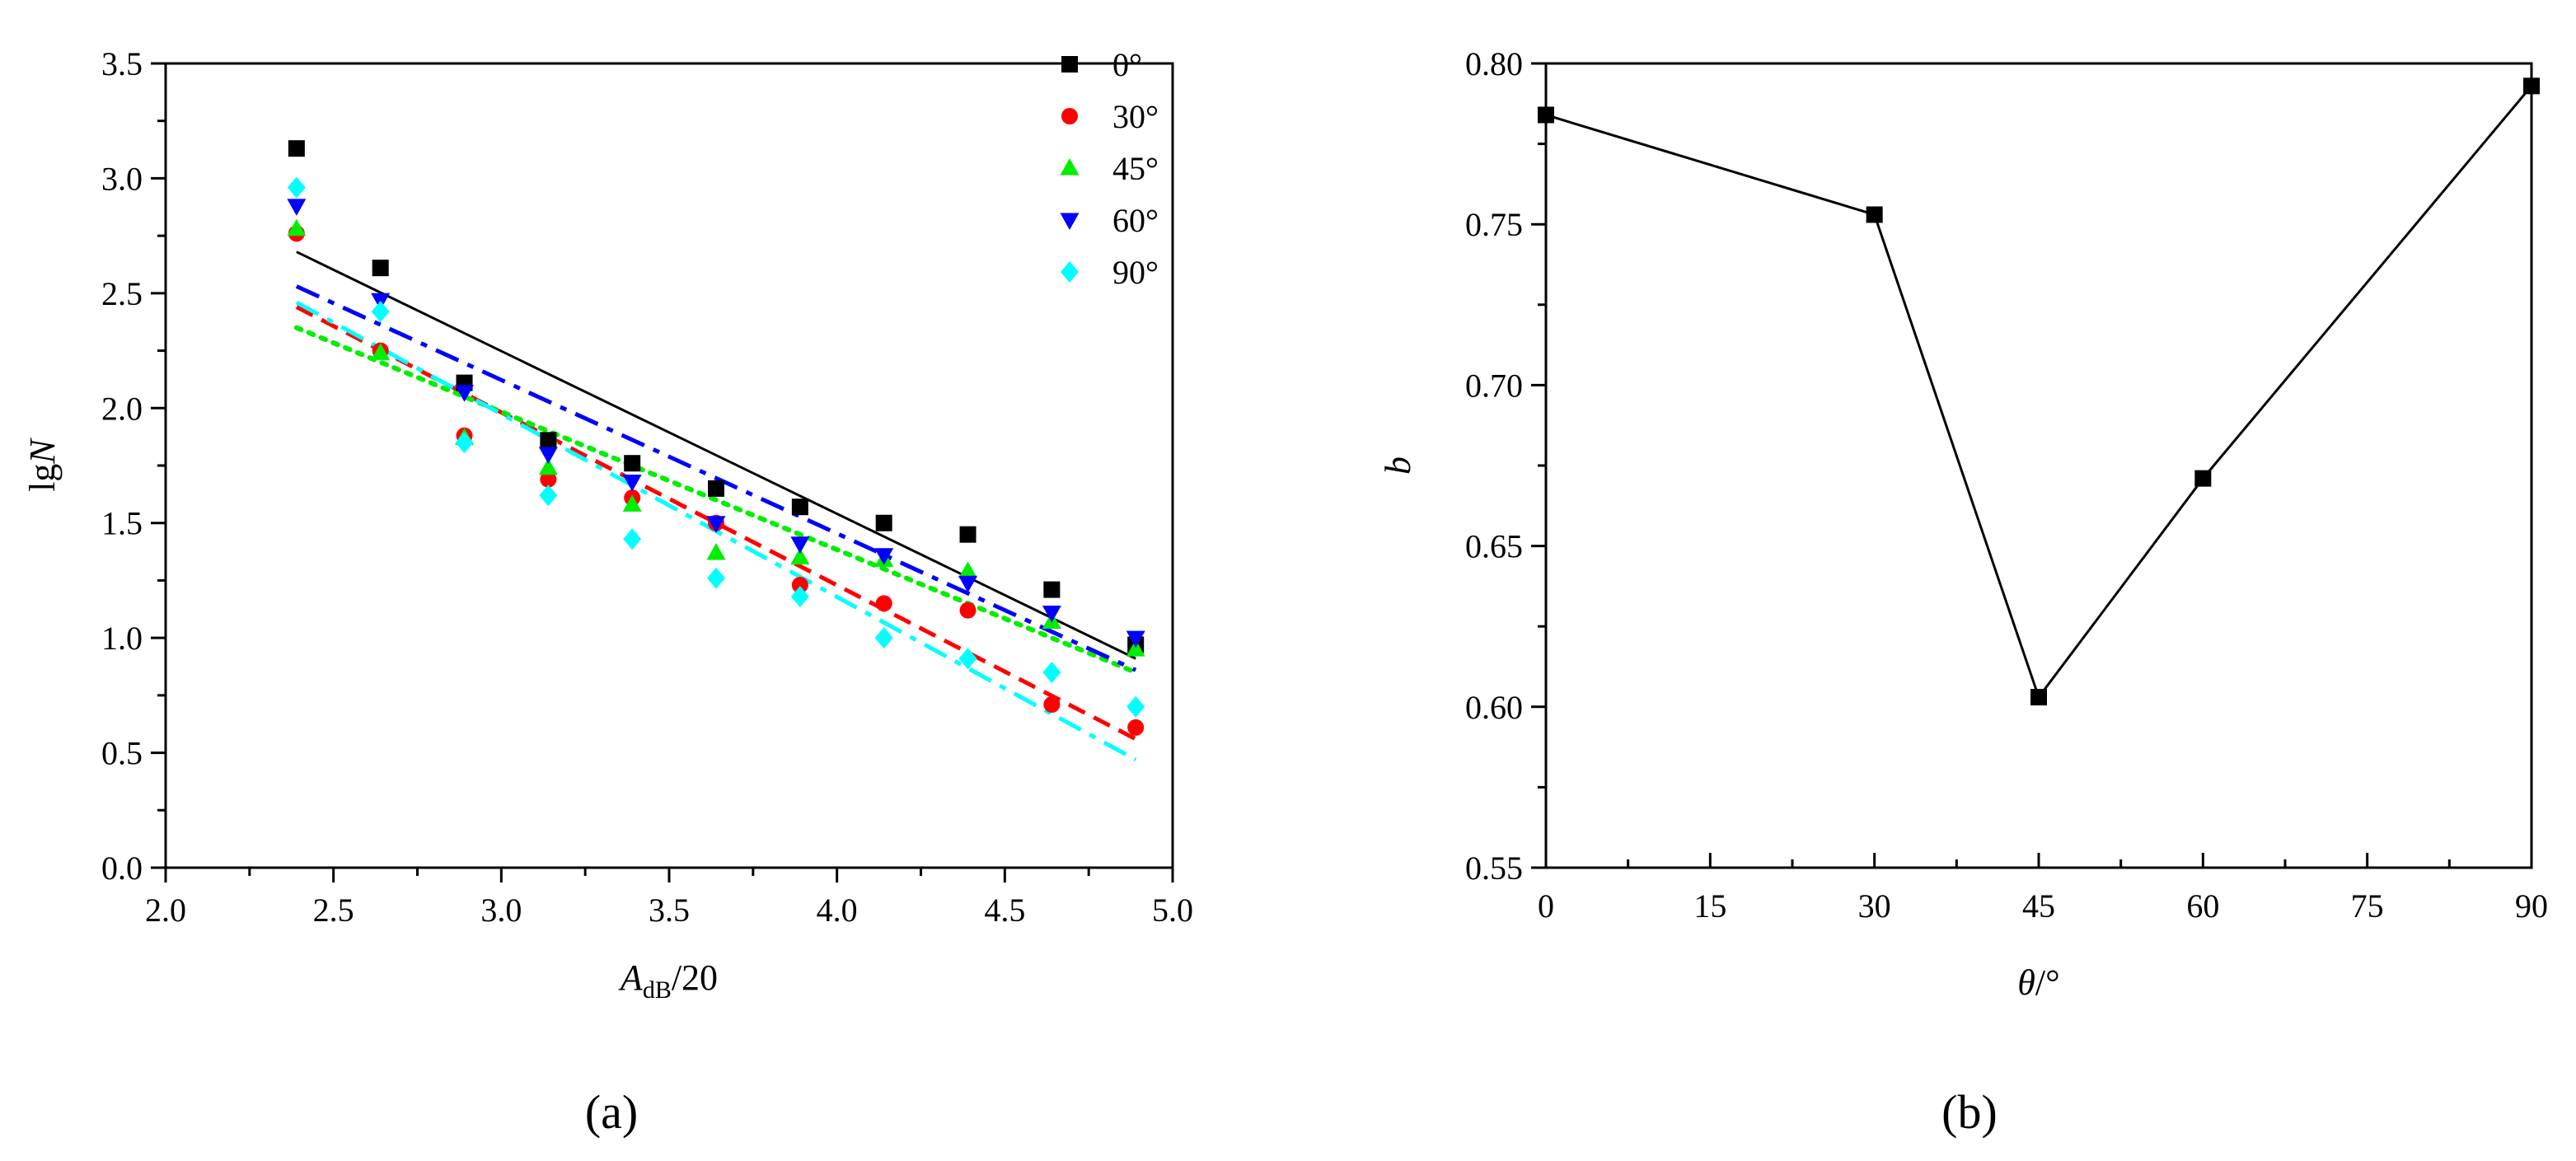 Image resolution: width=2576 pixels, height=1161 pixels. I want to click on x-tick-label: 3.0, so click(501, 910).